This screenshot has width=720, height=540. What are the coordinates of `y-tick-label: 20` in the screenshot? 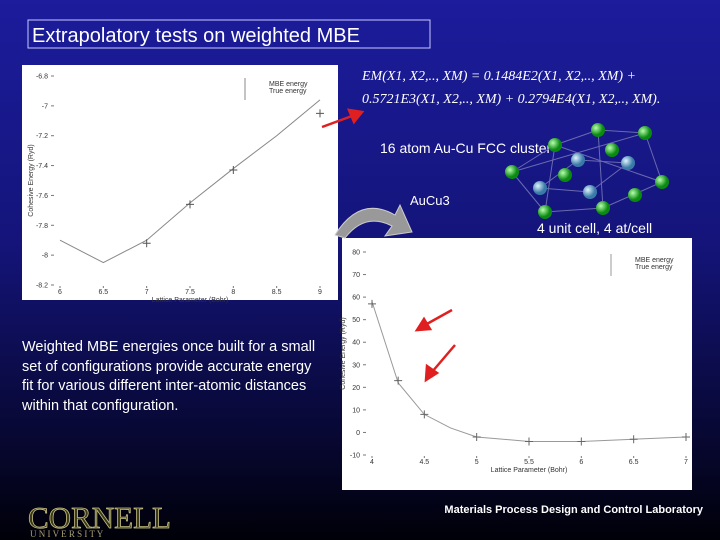 It's located at (356, 388).